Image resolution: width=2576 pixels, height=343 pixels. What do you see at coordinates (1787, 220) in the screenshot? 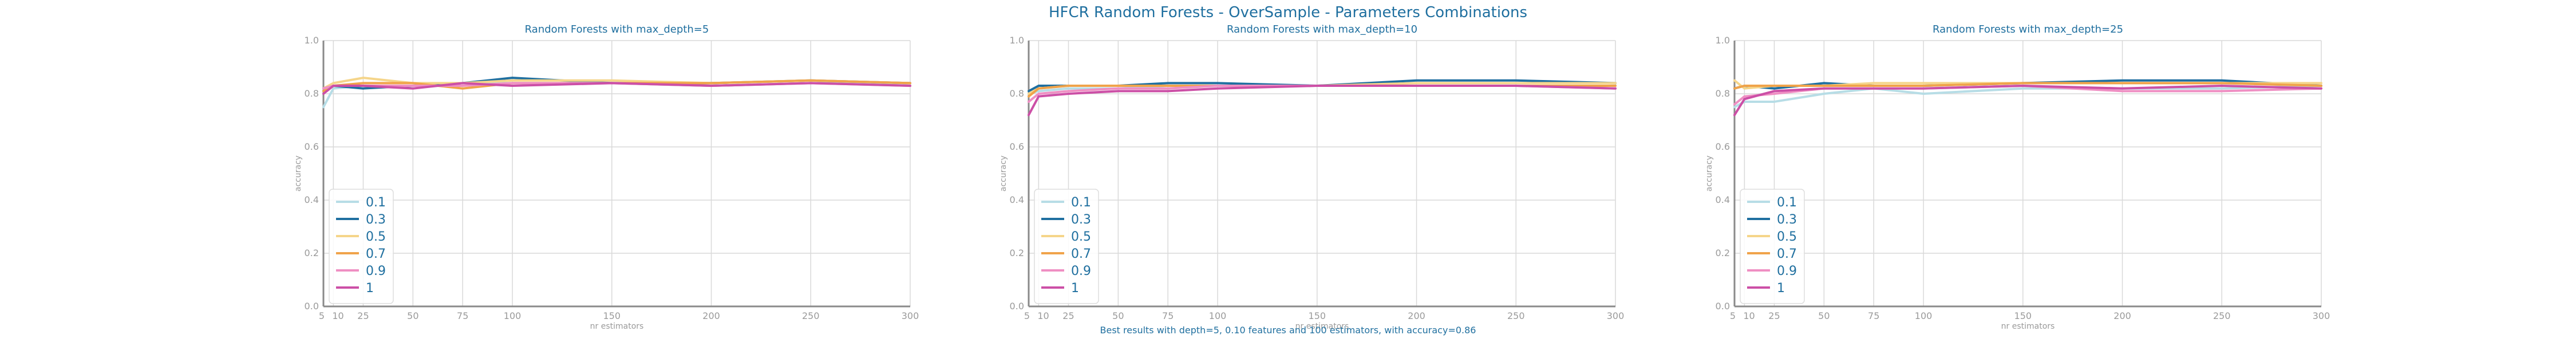
I see `legend-label: 0.3` at bounding box center [1787, 220].